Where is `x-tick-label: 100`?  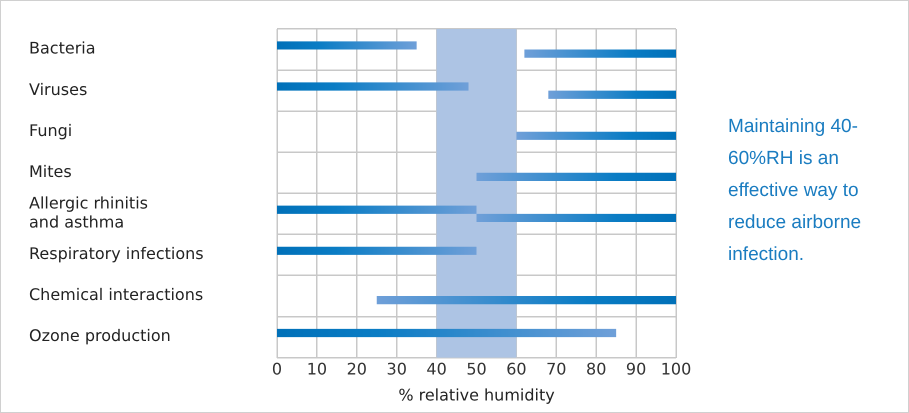 x-tick-label: 100 is located at coordinates (676, 368).